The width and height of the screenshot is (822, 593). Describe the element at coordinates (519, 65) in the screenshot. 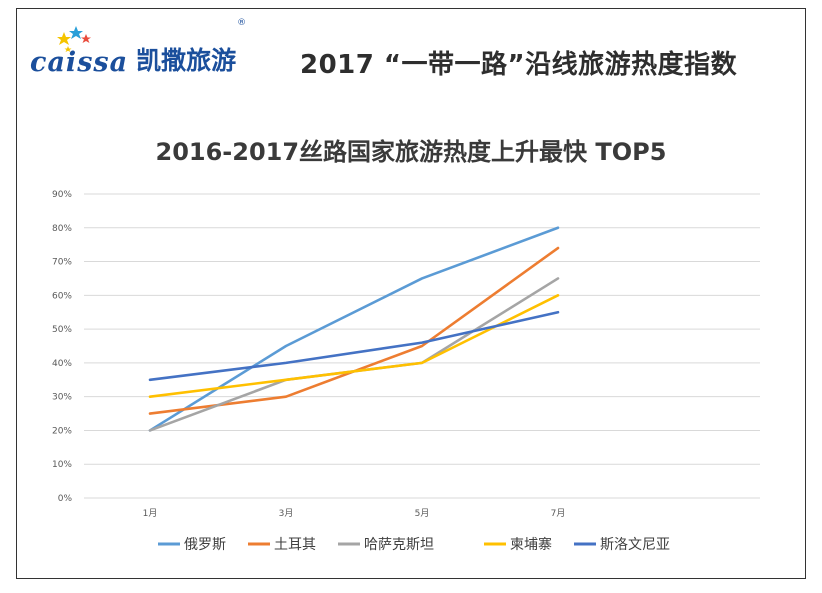

I see `page-title: 2017 “一带一路”沿线旅游热度指数` at that location.